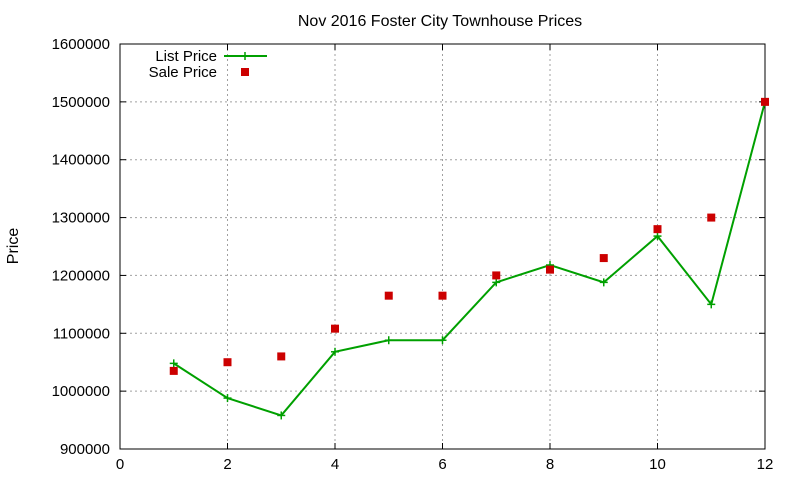 This screenshot has height=480, width=800. What do you see at coordinates (227, 464) in the screenshot?
I see `x-tick-label: 2` at bounding box center [227, 464].